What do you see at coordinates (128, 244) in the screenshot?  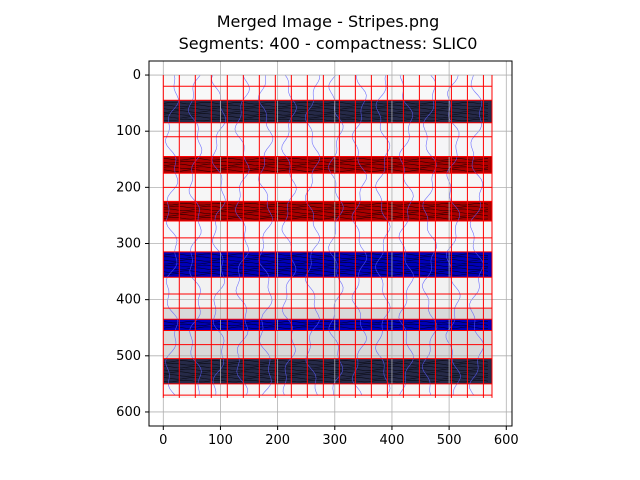 I see `y-tick-label: 300` at bounding box center [128, 244].